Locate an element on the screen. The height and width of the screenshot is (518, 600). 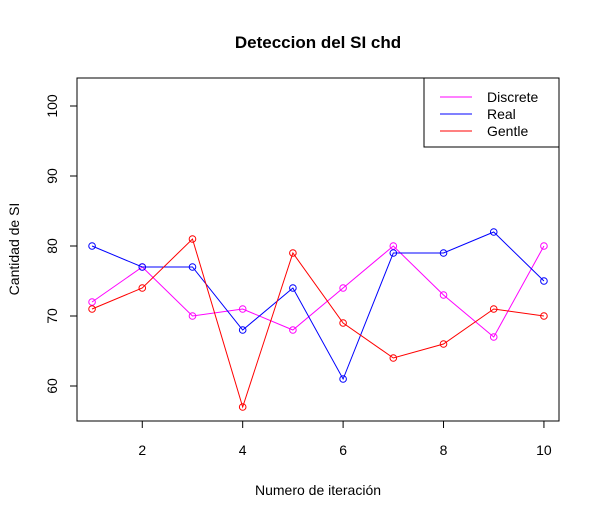
y-tick-label: 90 is located at coordinates (52, 176).